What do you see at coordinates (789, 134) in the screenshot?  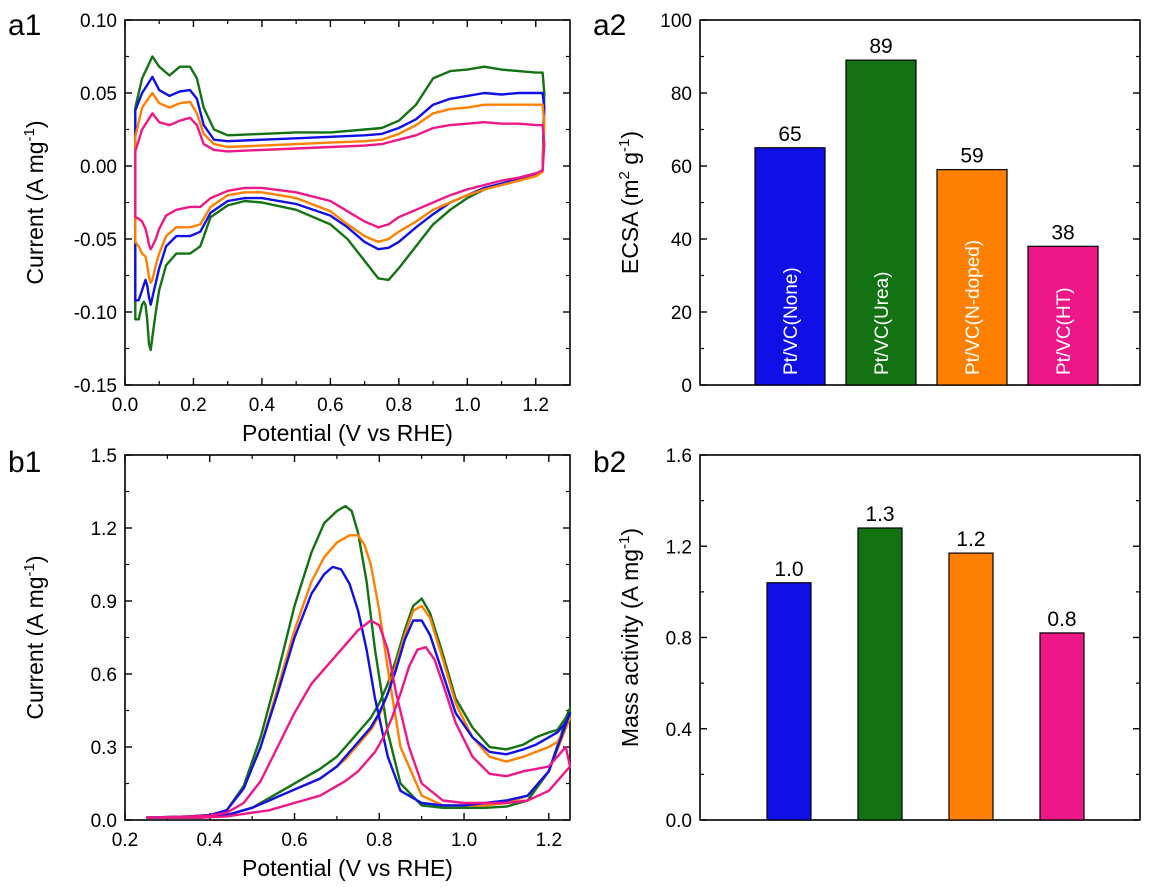 I see `value-label: 65` at bounding box center [789, 134].